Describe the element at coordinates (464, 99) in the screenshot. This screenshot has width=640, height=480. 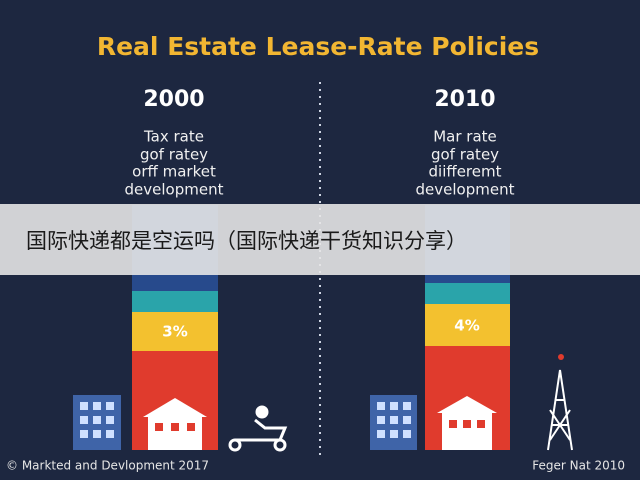
I see `year: 2010` at that location.